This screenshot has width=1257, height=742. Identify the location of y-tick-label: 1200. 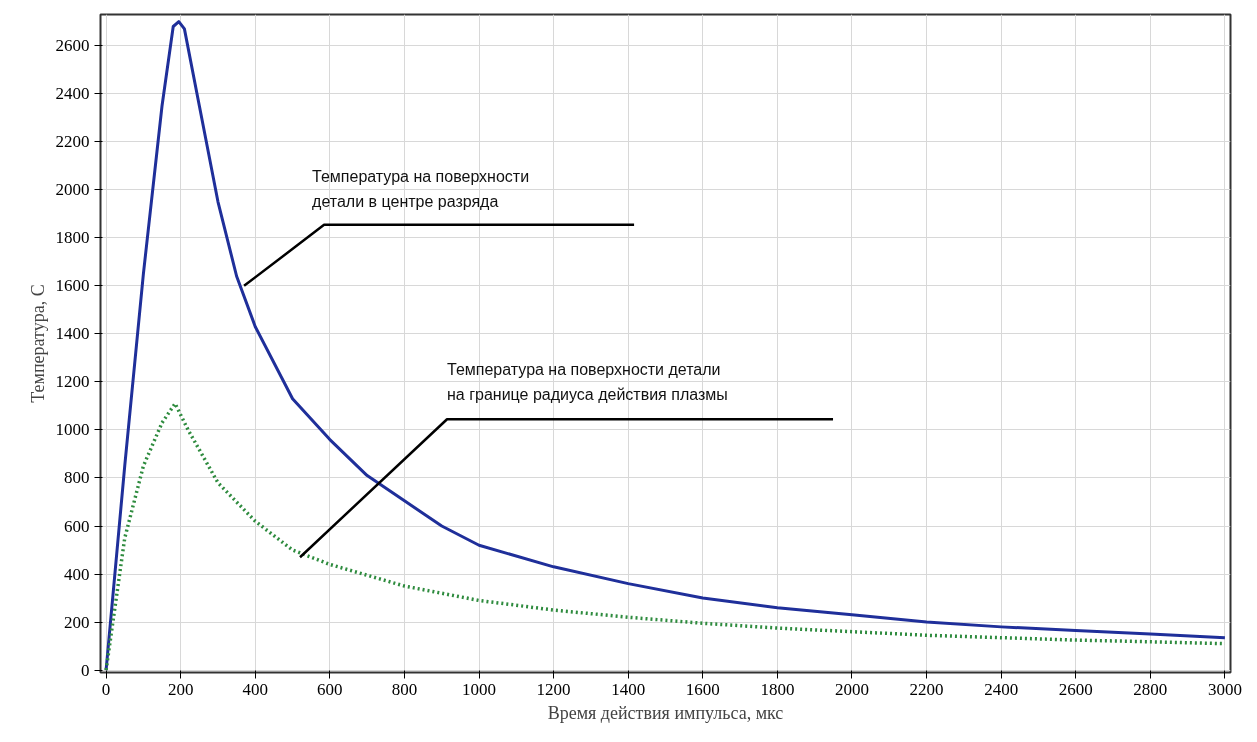
(72, 382).